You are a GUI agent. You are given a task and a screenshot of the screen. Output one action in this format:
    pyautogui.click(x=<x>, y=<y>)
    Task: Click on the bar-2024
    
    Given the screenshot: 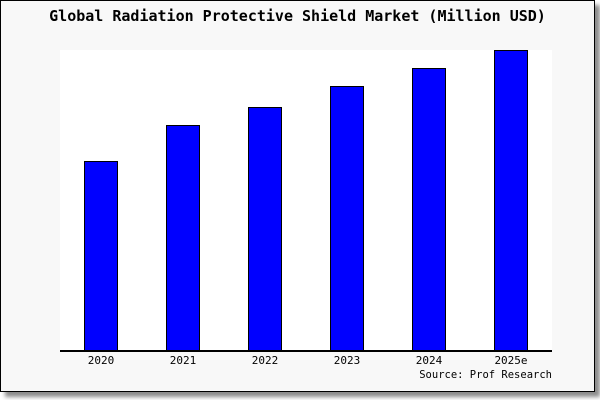 What is the action you would take?
    pyautogui.click(x=429, y=209)
    